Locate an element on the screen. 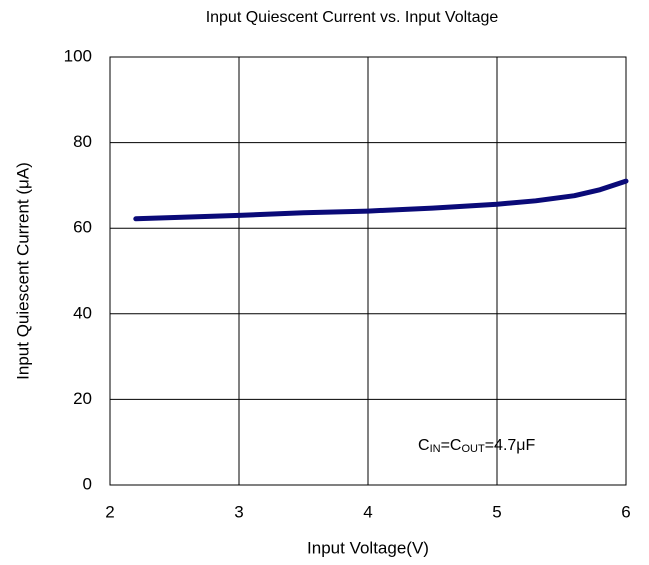 The height and width of the screenshot is (565, 649). annotation-part: =4.7μF is located at coordinates (510, 445).